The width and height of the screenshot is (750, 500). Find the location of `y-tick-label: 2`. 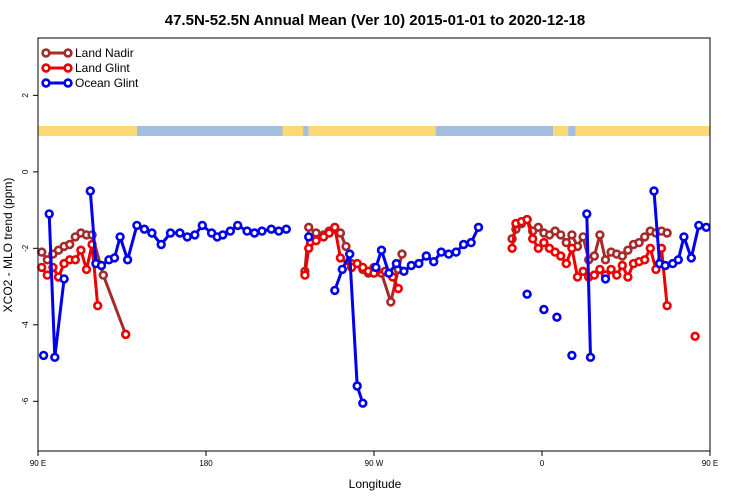

y-tick-label: 2 is located at coordinates (25, 95).